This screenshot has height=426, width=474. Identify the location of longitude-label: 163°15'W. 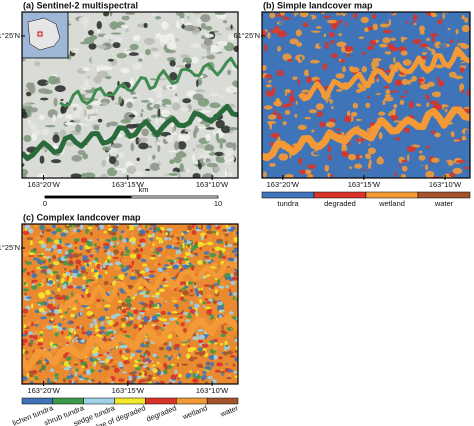
(128, 390).